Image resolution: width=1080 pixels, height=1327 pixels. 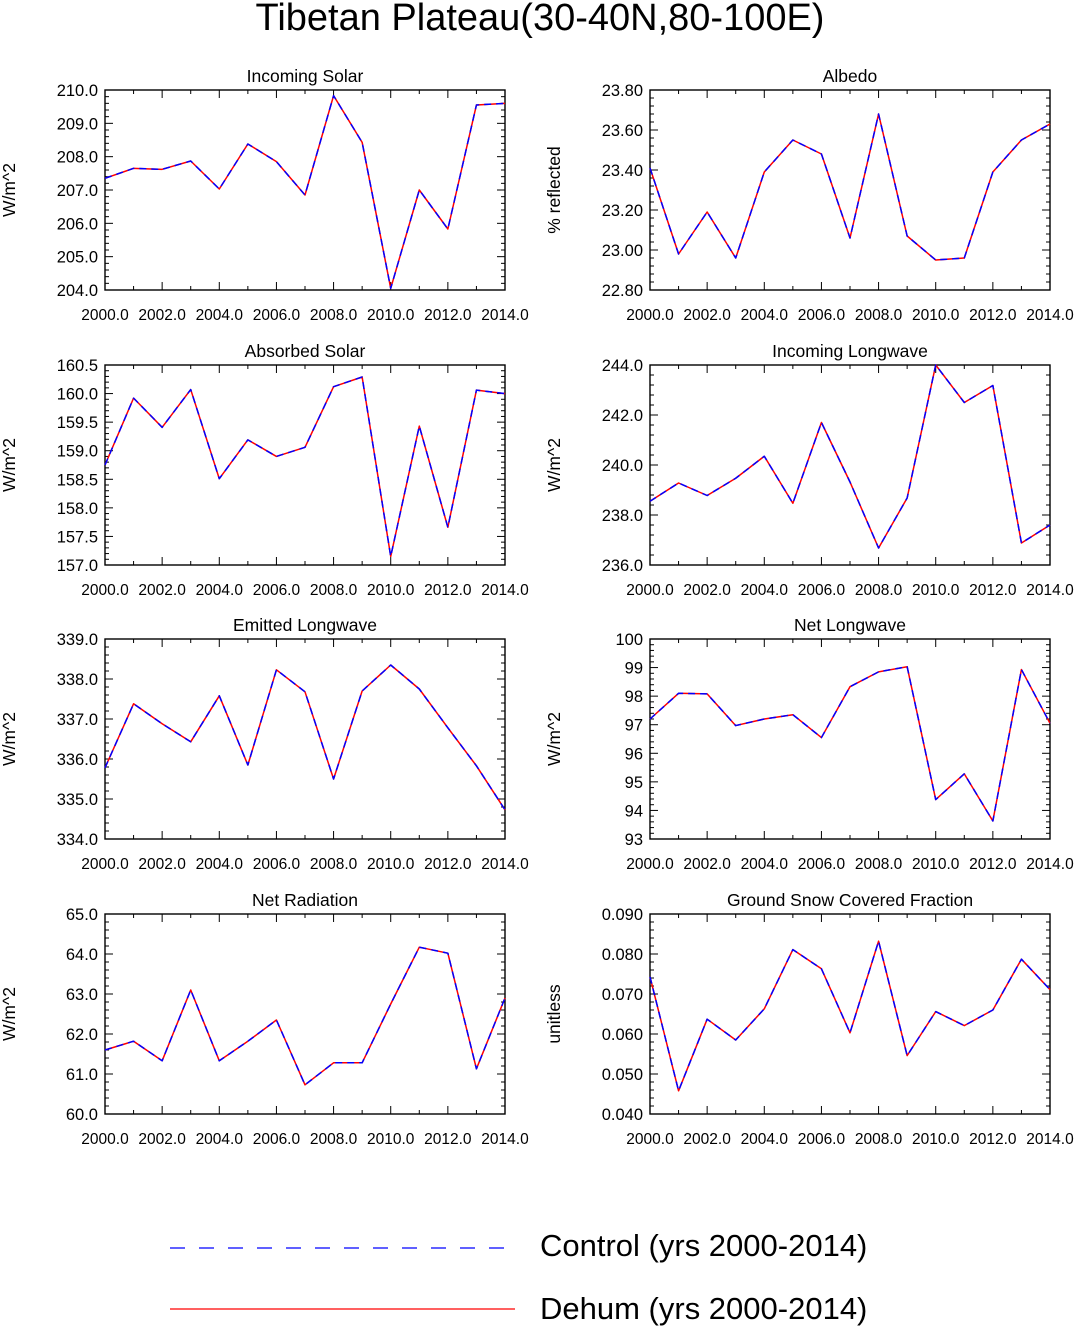 I want to click on y-tick-label: 99, so click(x=634, y=669).